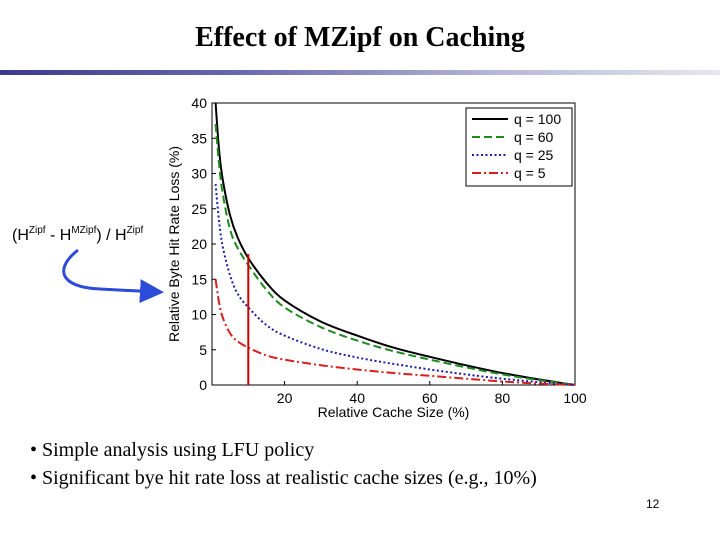 This screenshot has width=720, height=540. What do you see at coordinates (199, 103) in the screenshot?
I see `y-tick-label: 40` at bounding box center [199, 103].